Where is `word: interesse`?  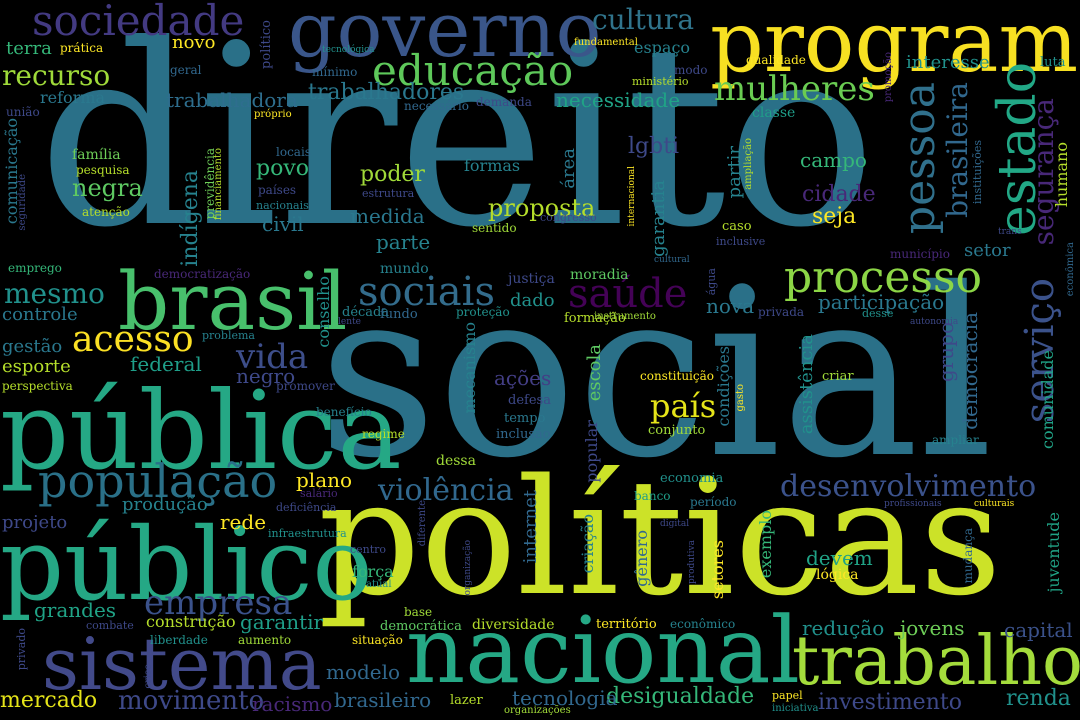
word: interesse is located at coordinates (948, 62).